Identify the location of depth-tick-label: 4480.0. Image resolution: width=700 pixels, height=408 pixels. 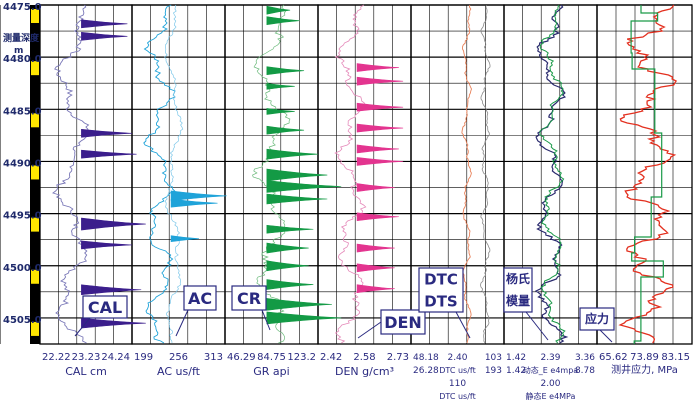
(22, 59).